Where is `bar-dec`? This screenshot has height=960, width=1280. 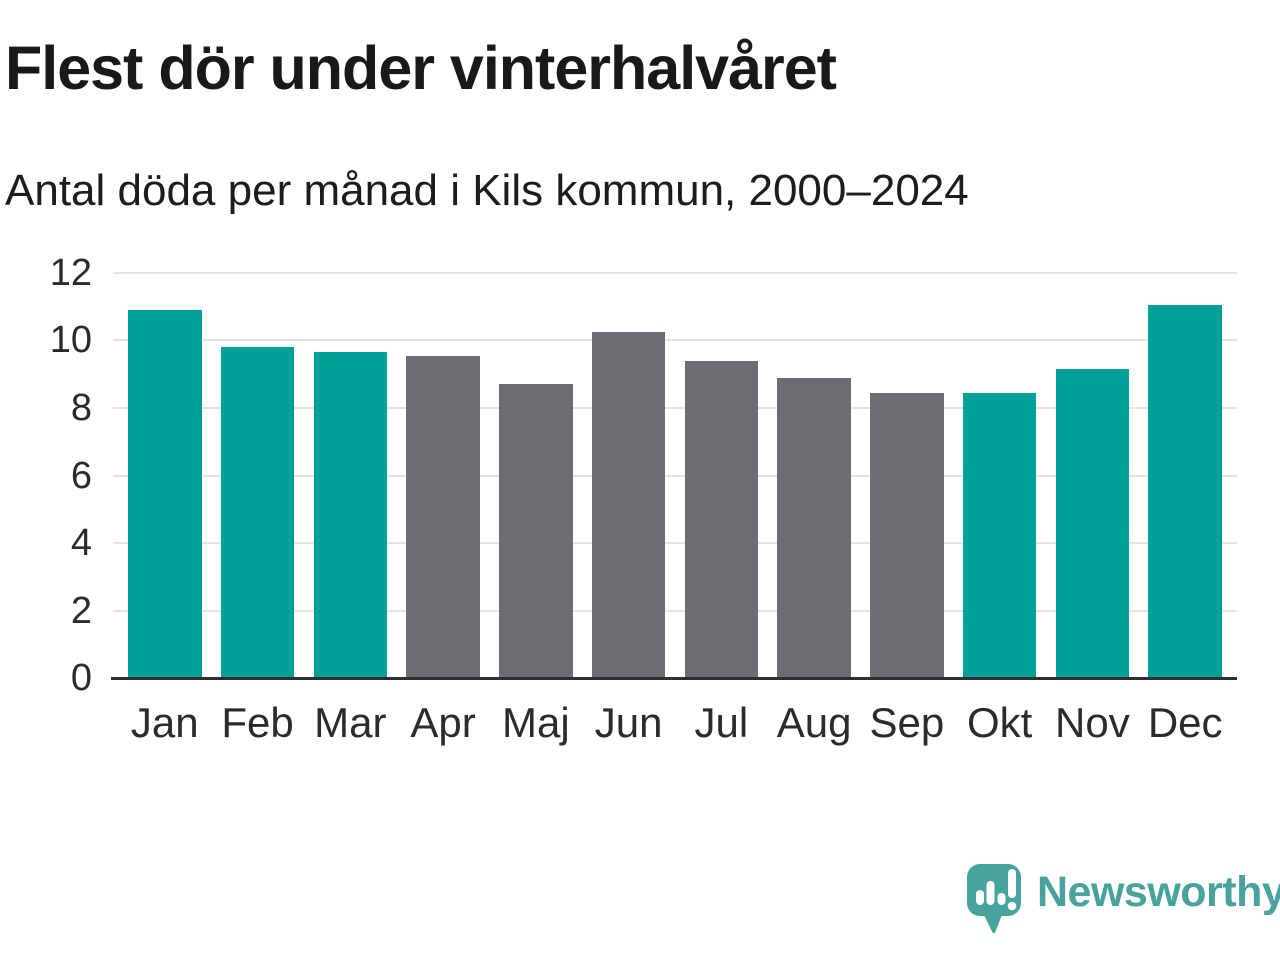
bar-dec is located at coordinates (1185, 491).